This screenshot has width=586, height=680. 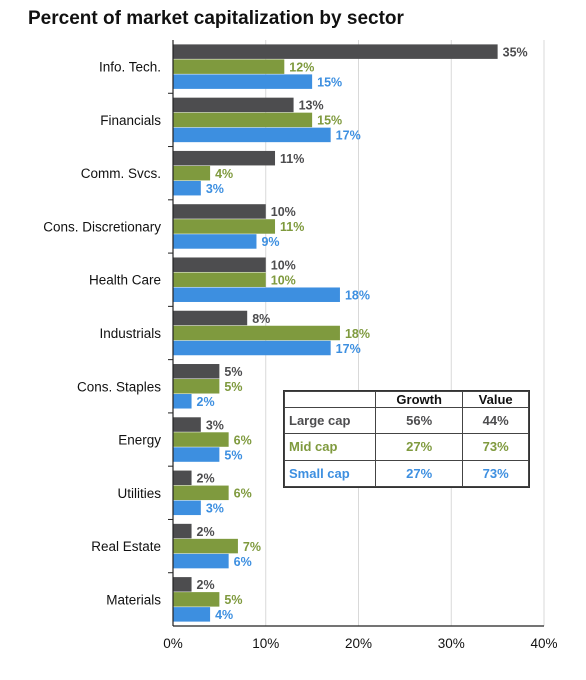 What do you see at coordinates (419, 420) in the screenshot?
I see `growth-cell: 56%` at bounding box center [419, 420].